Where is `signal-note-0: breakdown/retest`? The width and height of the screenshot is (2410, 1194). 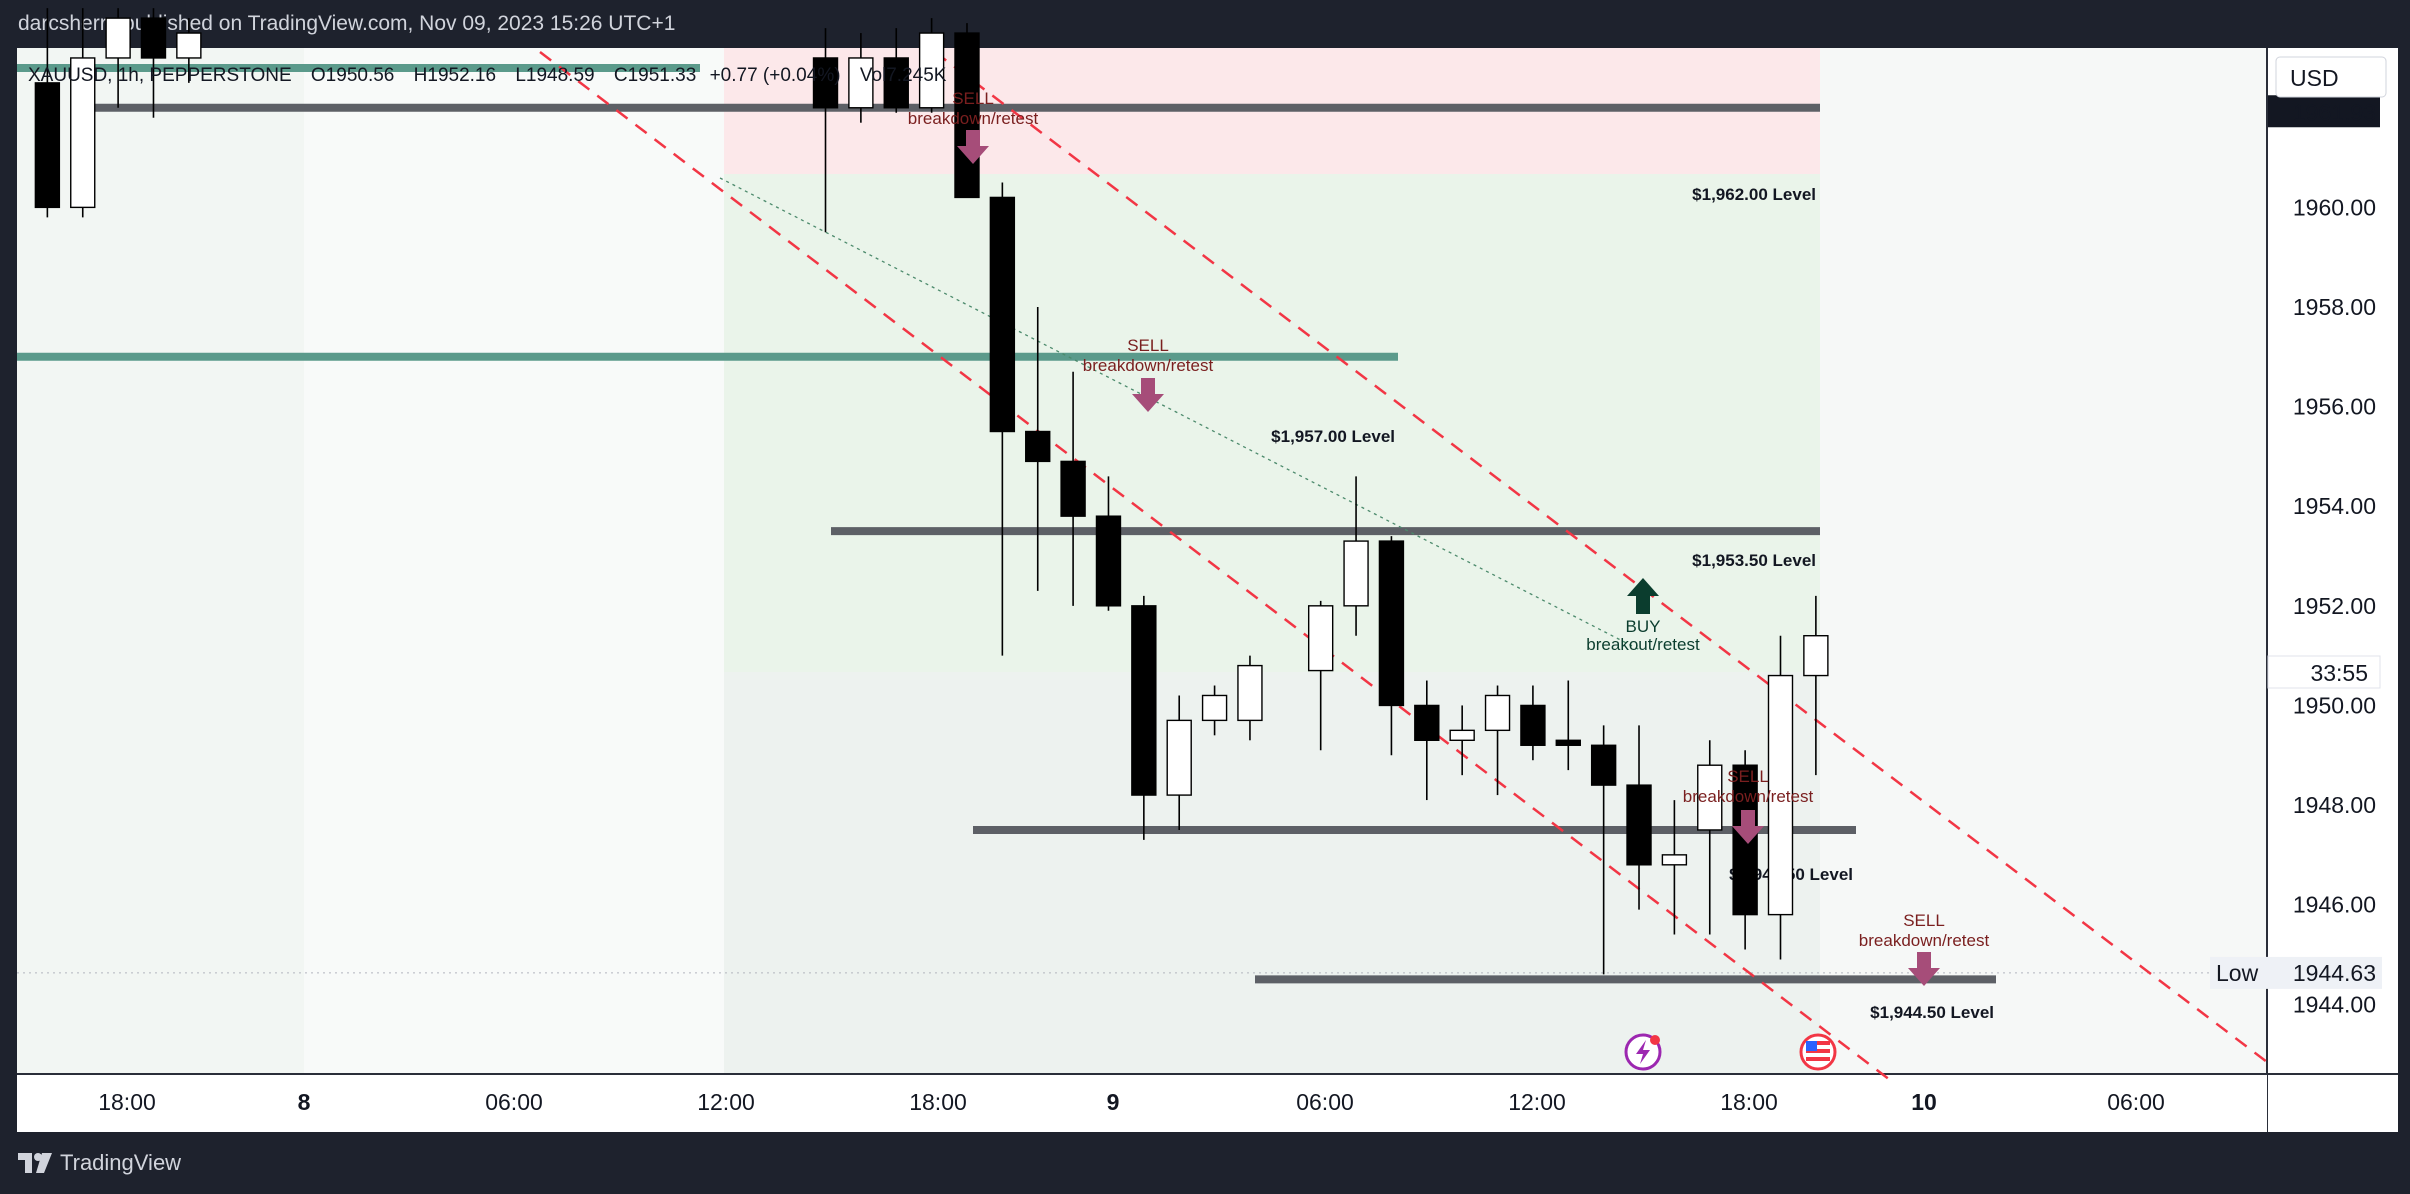 signal-note-0: breakdown/retest is located at coordinates (973, 118).